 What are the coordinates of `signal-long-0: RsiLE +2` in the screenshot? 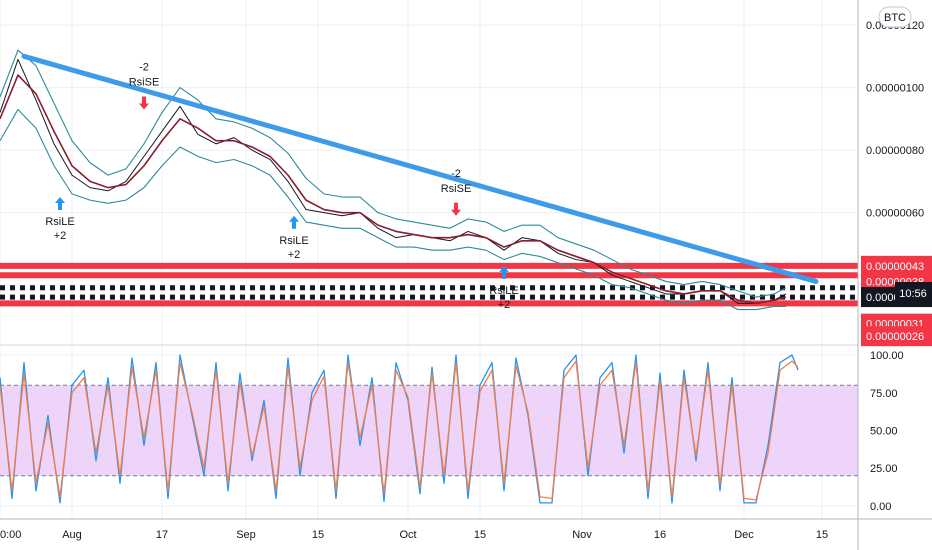 It's located at (60, 219).